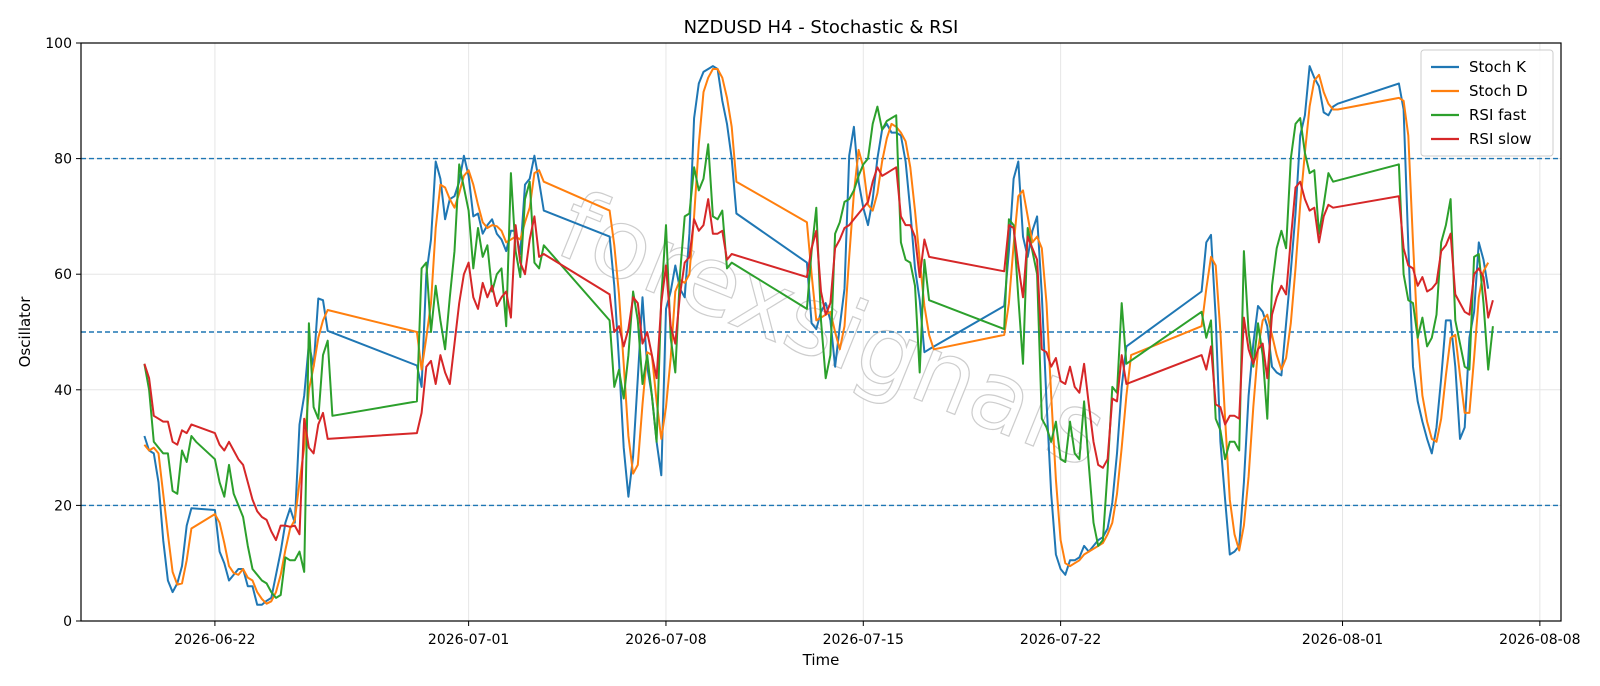 The image size is (1600, 686). Describe the element at coordinates (1539, 640) in the screenshot. I see `x-tick-label: 2026-08-08` at that location.